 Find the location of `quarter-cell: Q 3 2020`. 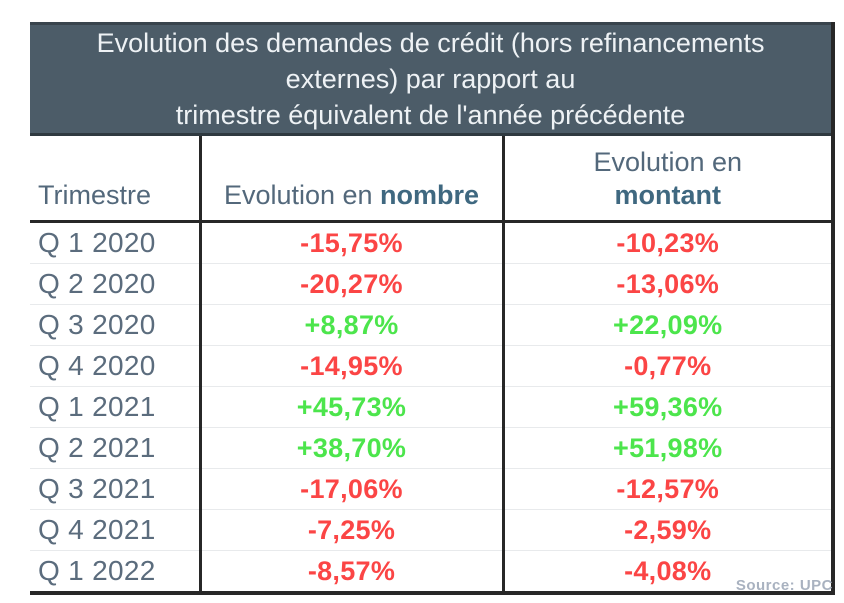

quarter-cell: Q 3 2020 is located at coordinates (116, 325).